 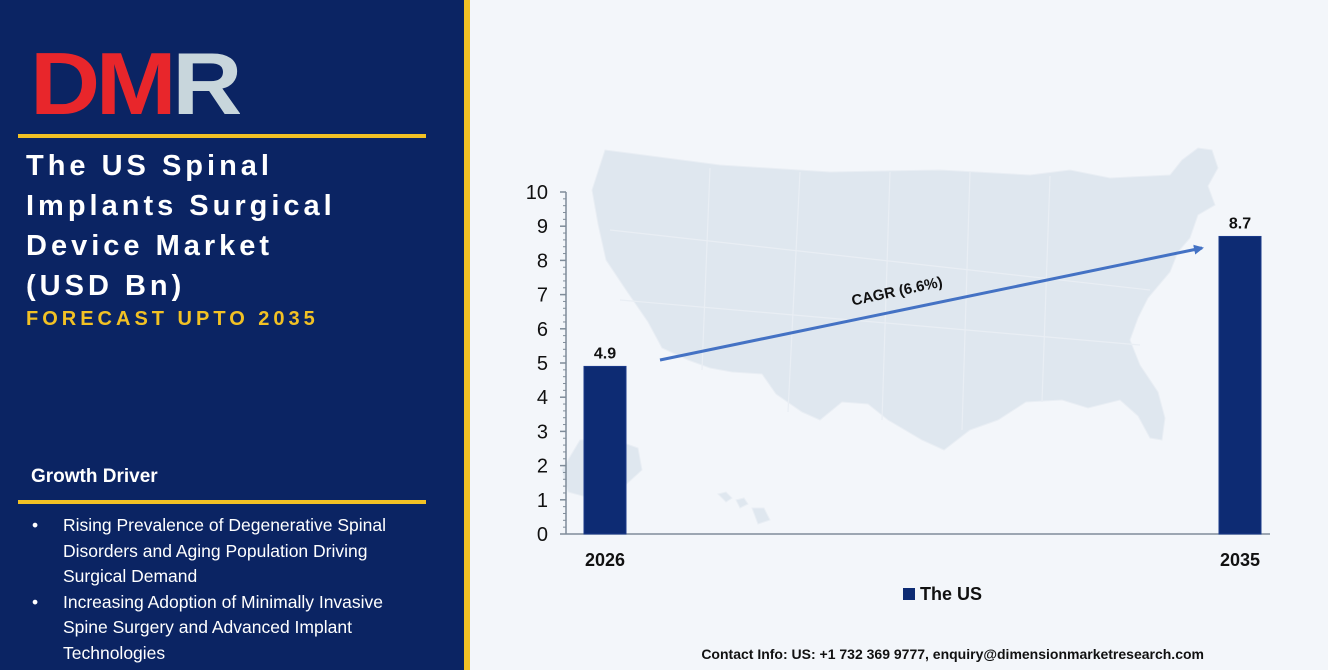 What do you see at coordinates (106, 286) in the screenshot?
I see `title-line: (USD Bn)` at bounding box center [106, 286].